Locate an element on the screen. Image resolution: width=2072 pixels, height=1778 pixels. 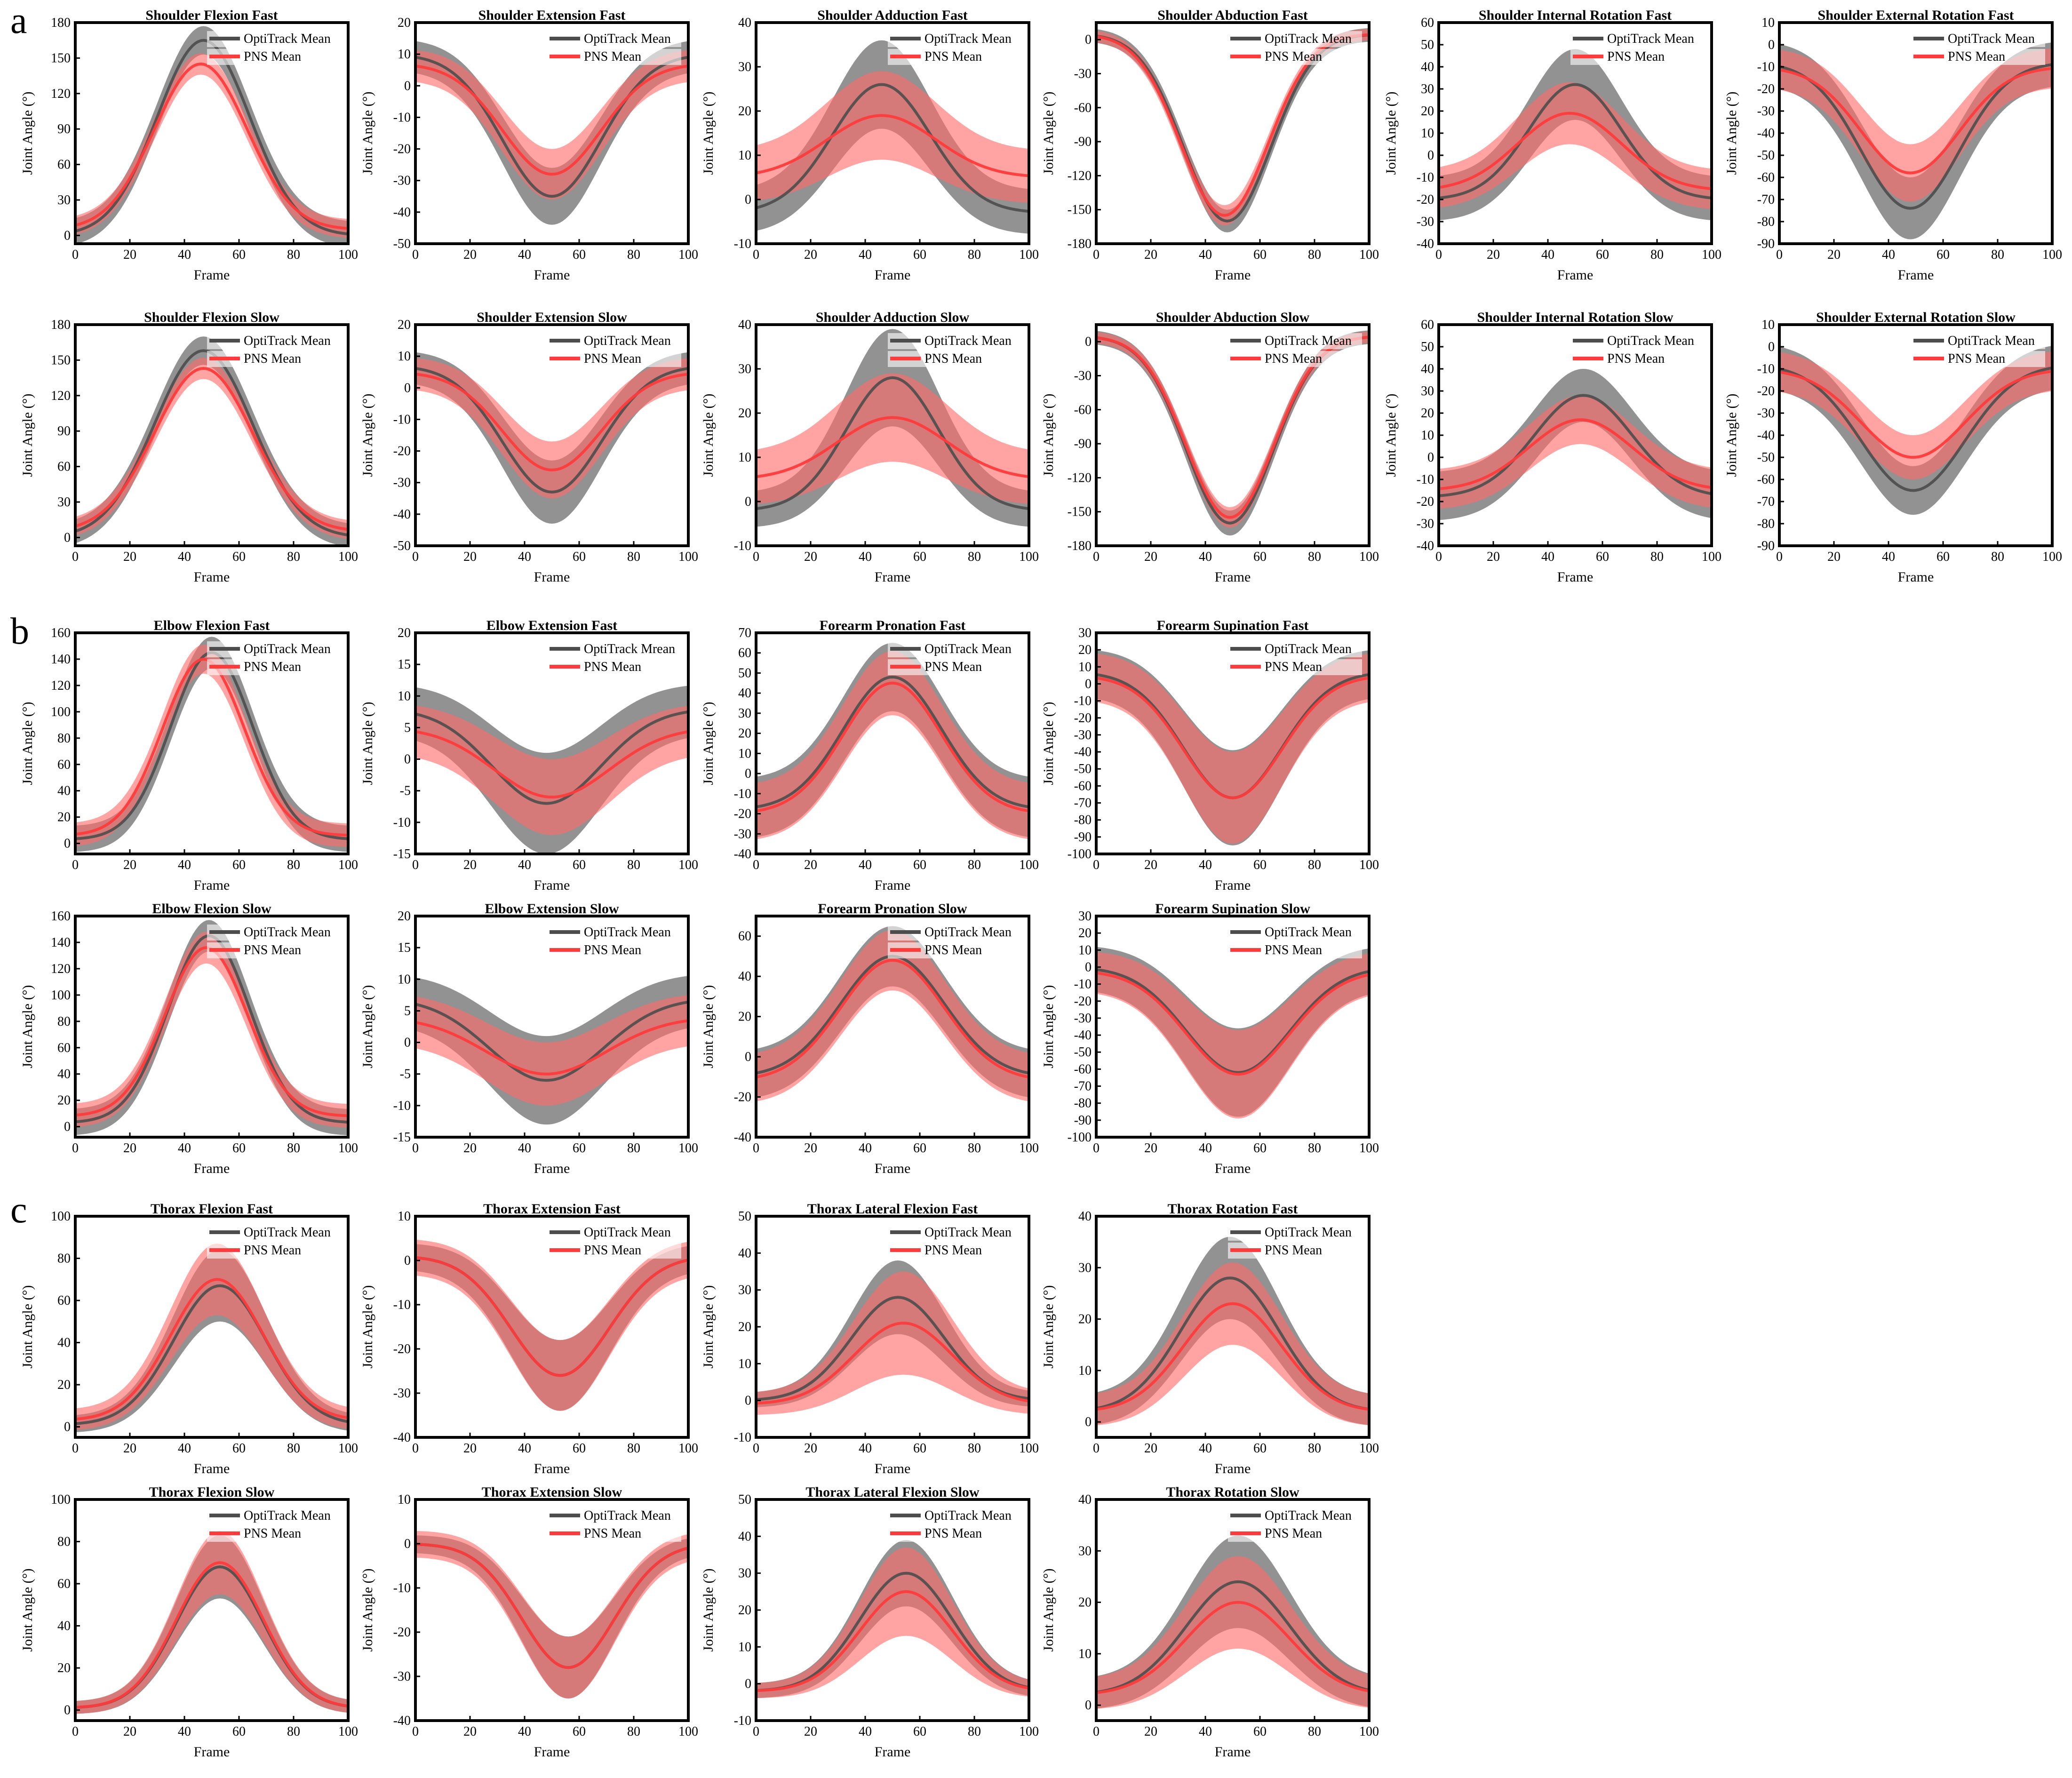
legend-label-optitrack-mrean: OptiTrack Mrean is located at coordinates (630, 649).